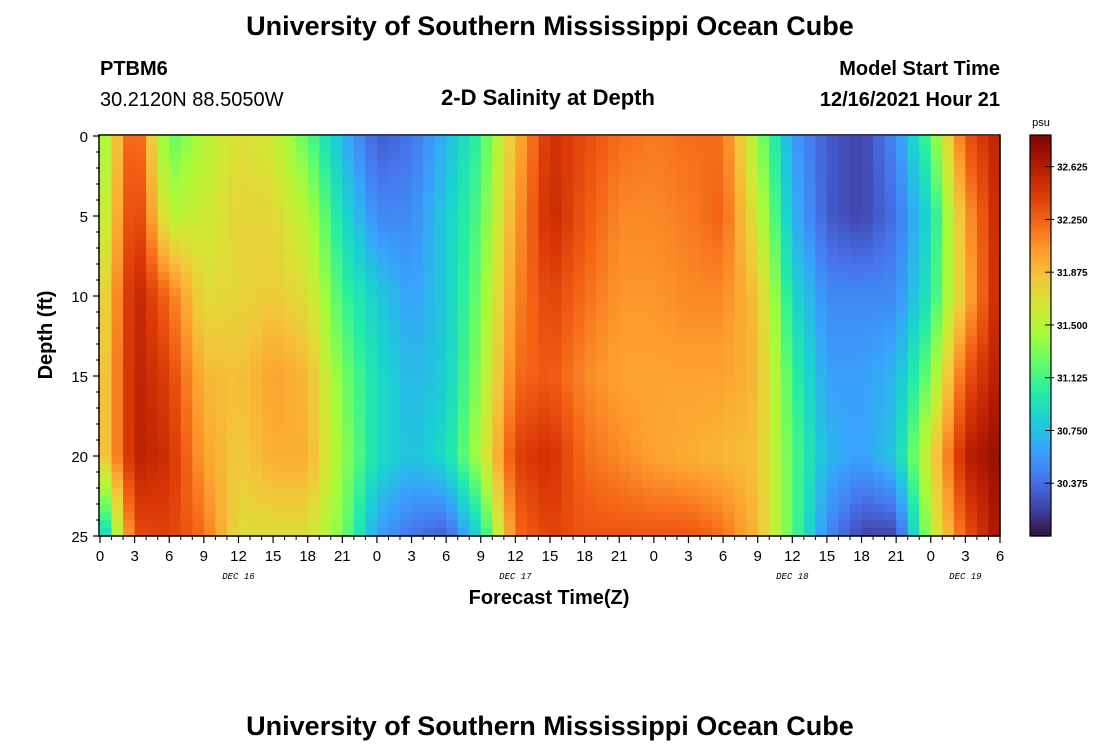  What do you see at coordinates (1040, 157) in the screenshot?
I see `colorbar-segment` at bounding box center [1040, 157].